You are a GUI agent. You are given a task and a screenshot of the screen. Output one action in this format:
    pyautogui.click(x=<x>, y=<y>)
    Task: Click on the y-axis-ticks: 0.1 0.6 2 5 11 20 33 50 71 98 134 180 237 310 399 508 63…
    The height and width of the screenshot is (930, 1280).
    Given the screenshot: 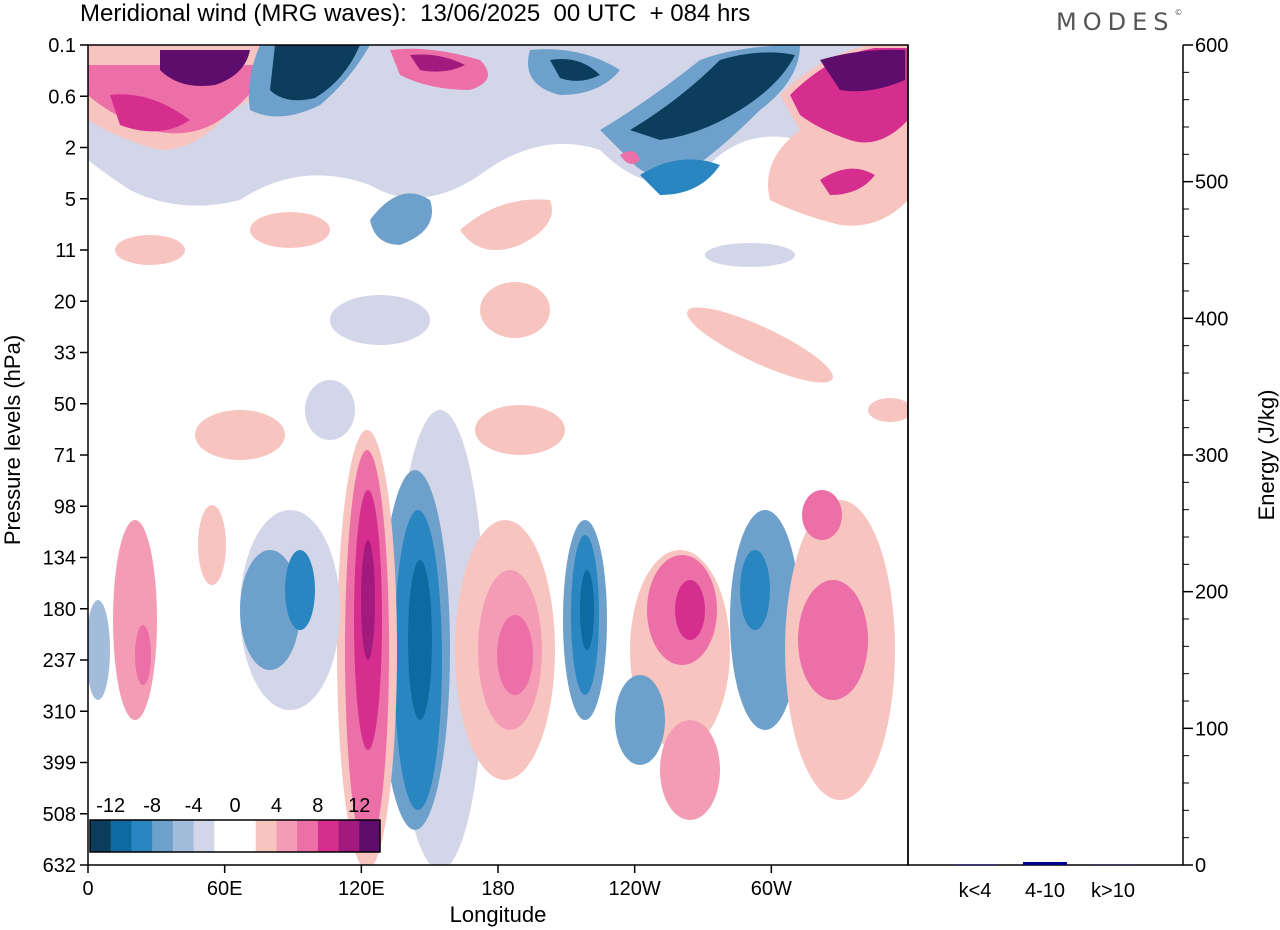 What is the action you would take?
    pyautogui.click(x=65, y=456)
    